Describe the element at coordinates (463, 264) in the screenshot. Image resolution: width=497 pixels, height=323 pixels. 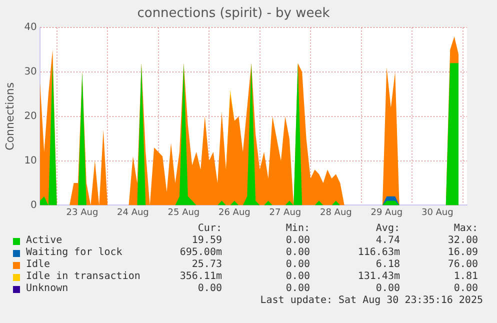
I see `text: 76.00` at that location.